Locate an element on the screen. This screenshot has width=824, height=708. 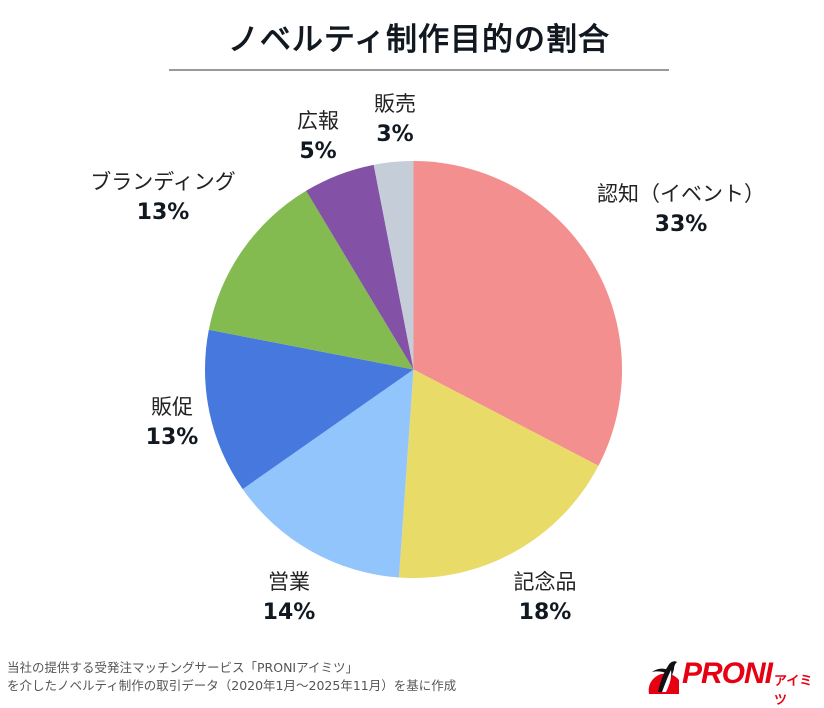
footnote-line-1: 当社の提供する受発注マッチングサービス「PRONIアイミツ」 is located at coordinates (182, 667).